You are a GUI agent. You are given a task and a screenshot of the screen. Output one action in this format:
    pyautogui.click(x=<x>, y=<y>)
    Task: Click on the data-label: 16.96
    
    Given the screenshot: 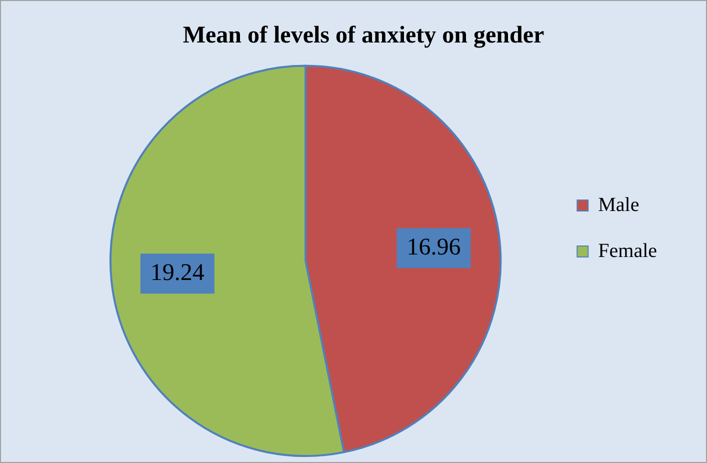 What is the action you would take?
    pyautogui.click(x=433, y=247)
    